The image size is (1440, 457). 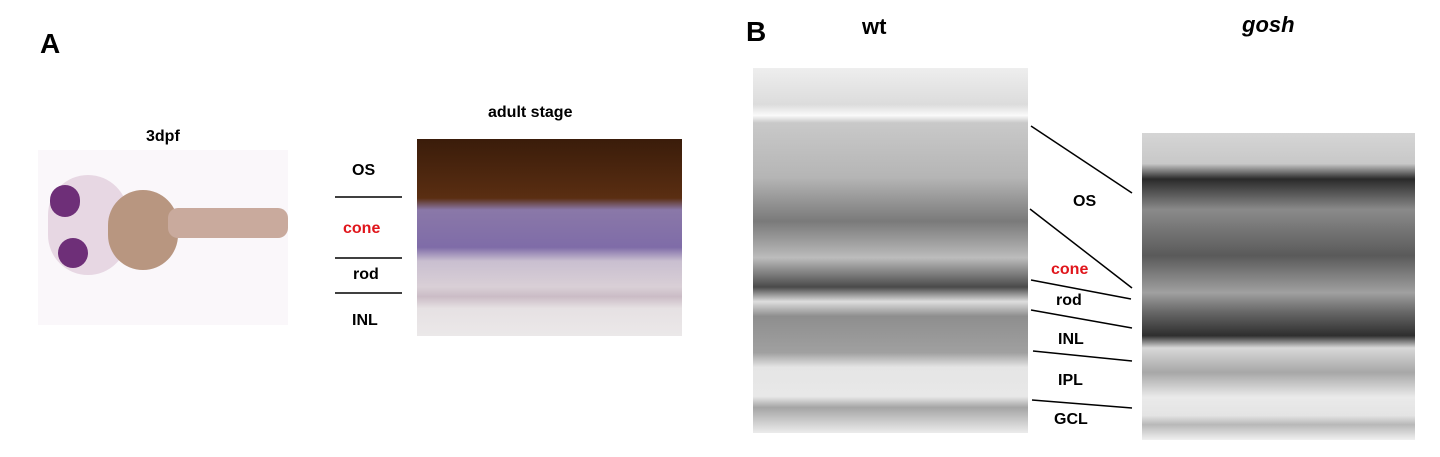 What do you see at coordinates (1071, 419) in the screenshot?
I see `layer-gcl-b: GCL` at bounding box center [1071, 419].